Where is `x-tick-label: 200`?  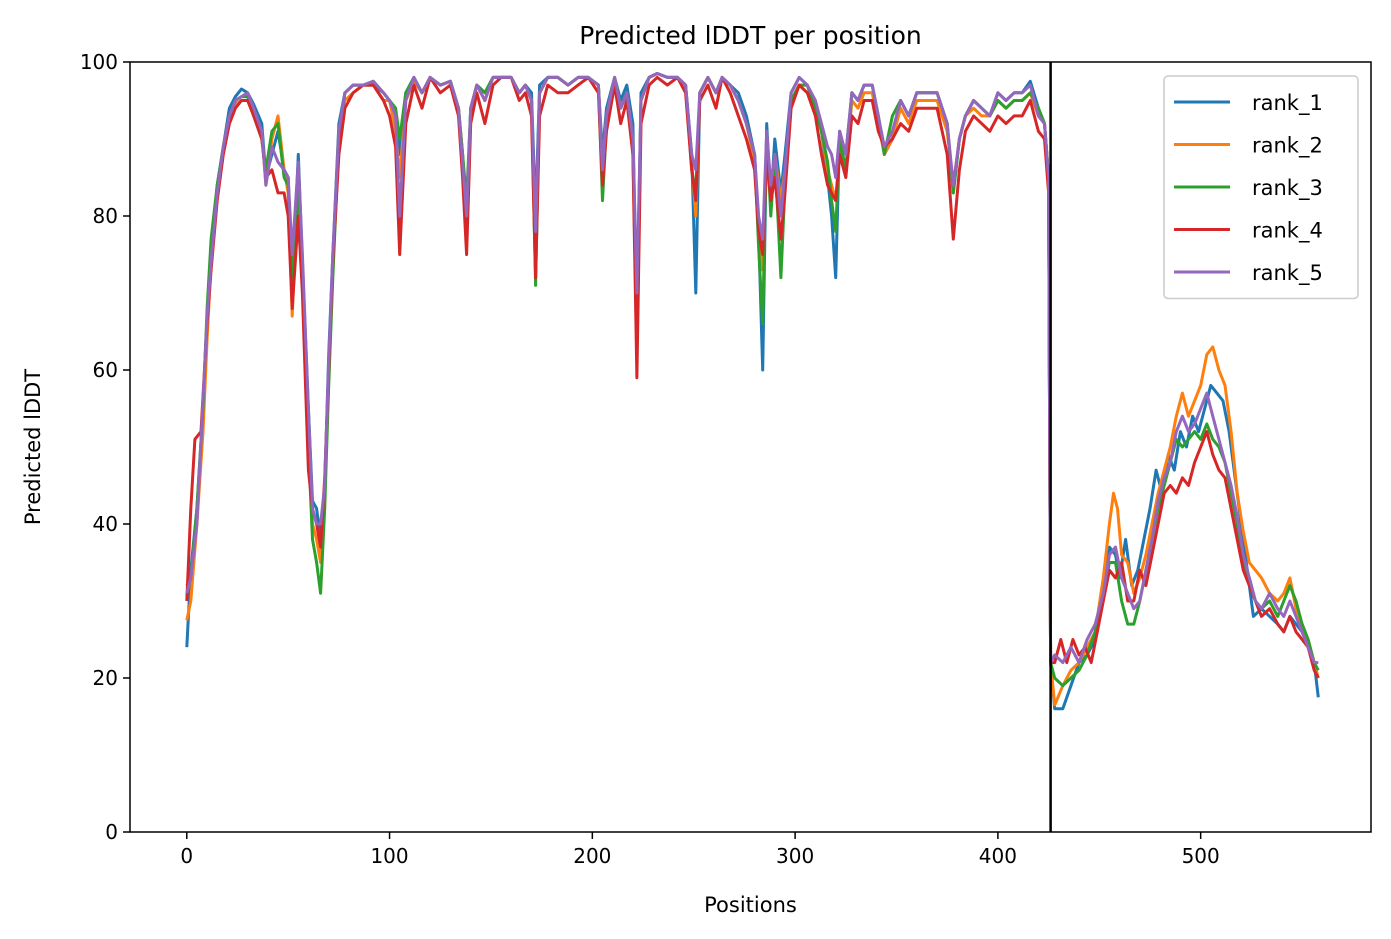 x-tick-label: 200 is located at coordinates (592, 856).